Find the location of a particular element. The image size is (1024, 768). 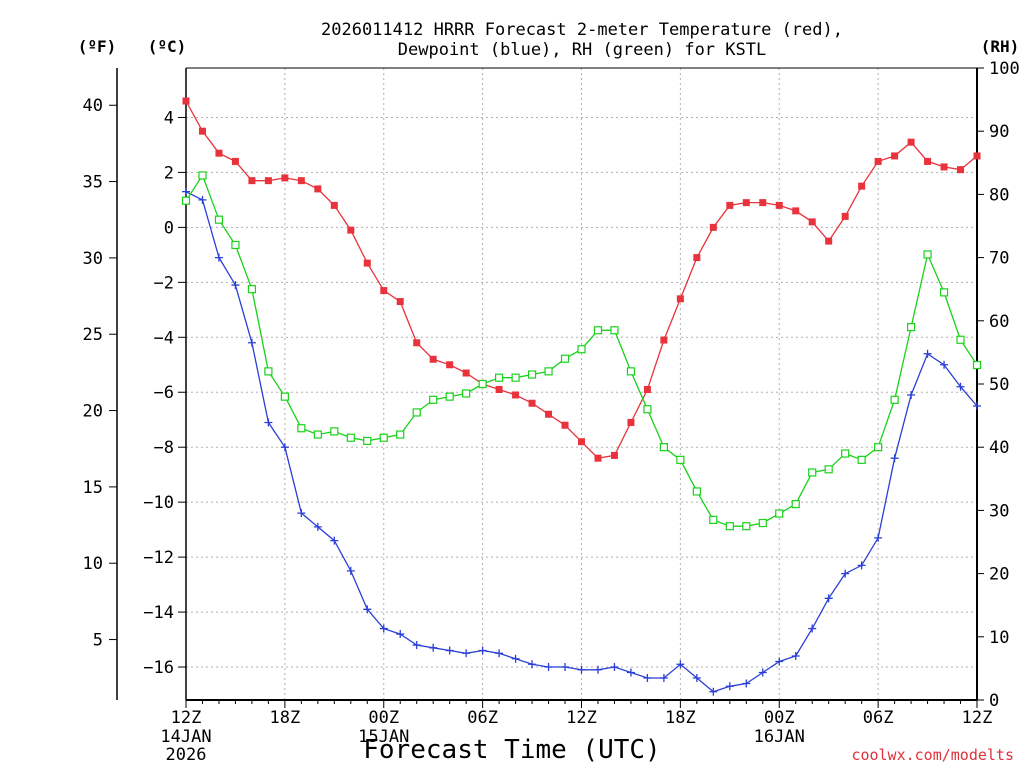

rh-tick-label: 60 is located at coordinates (999, 322).